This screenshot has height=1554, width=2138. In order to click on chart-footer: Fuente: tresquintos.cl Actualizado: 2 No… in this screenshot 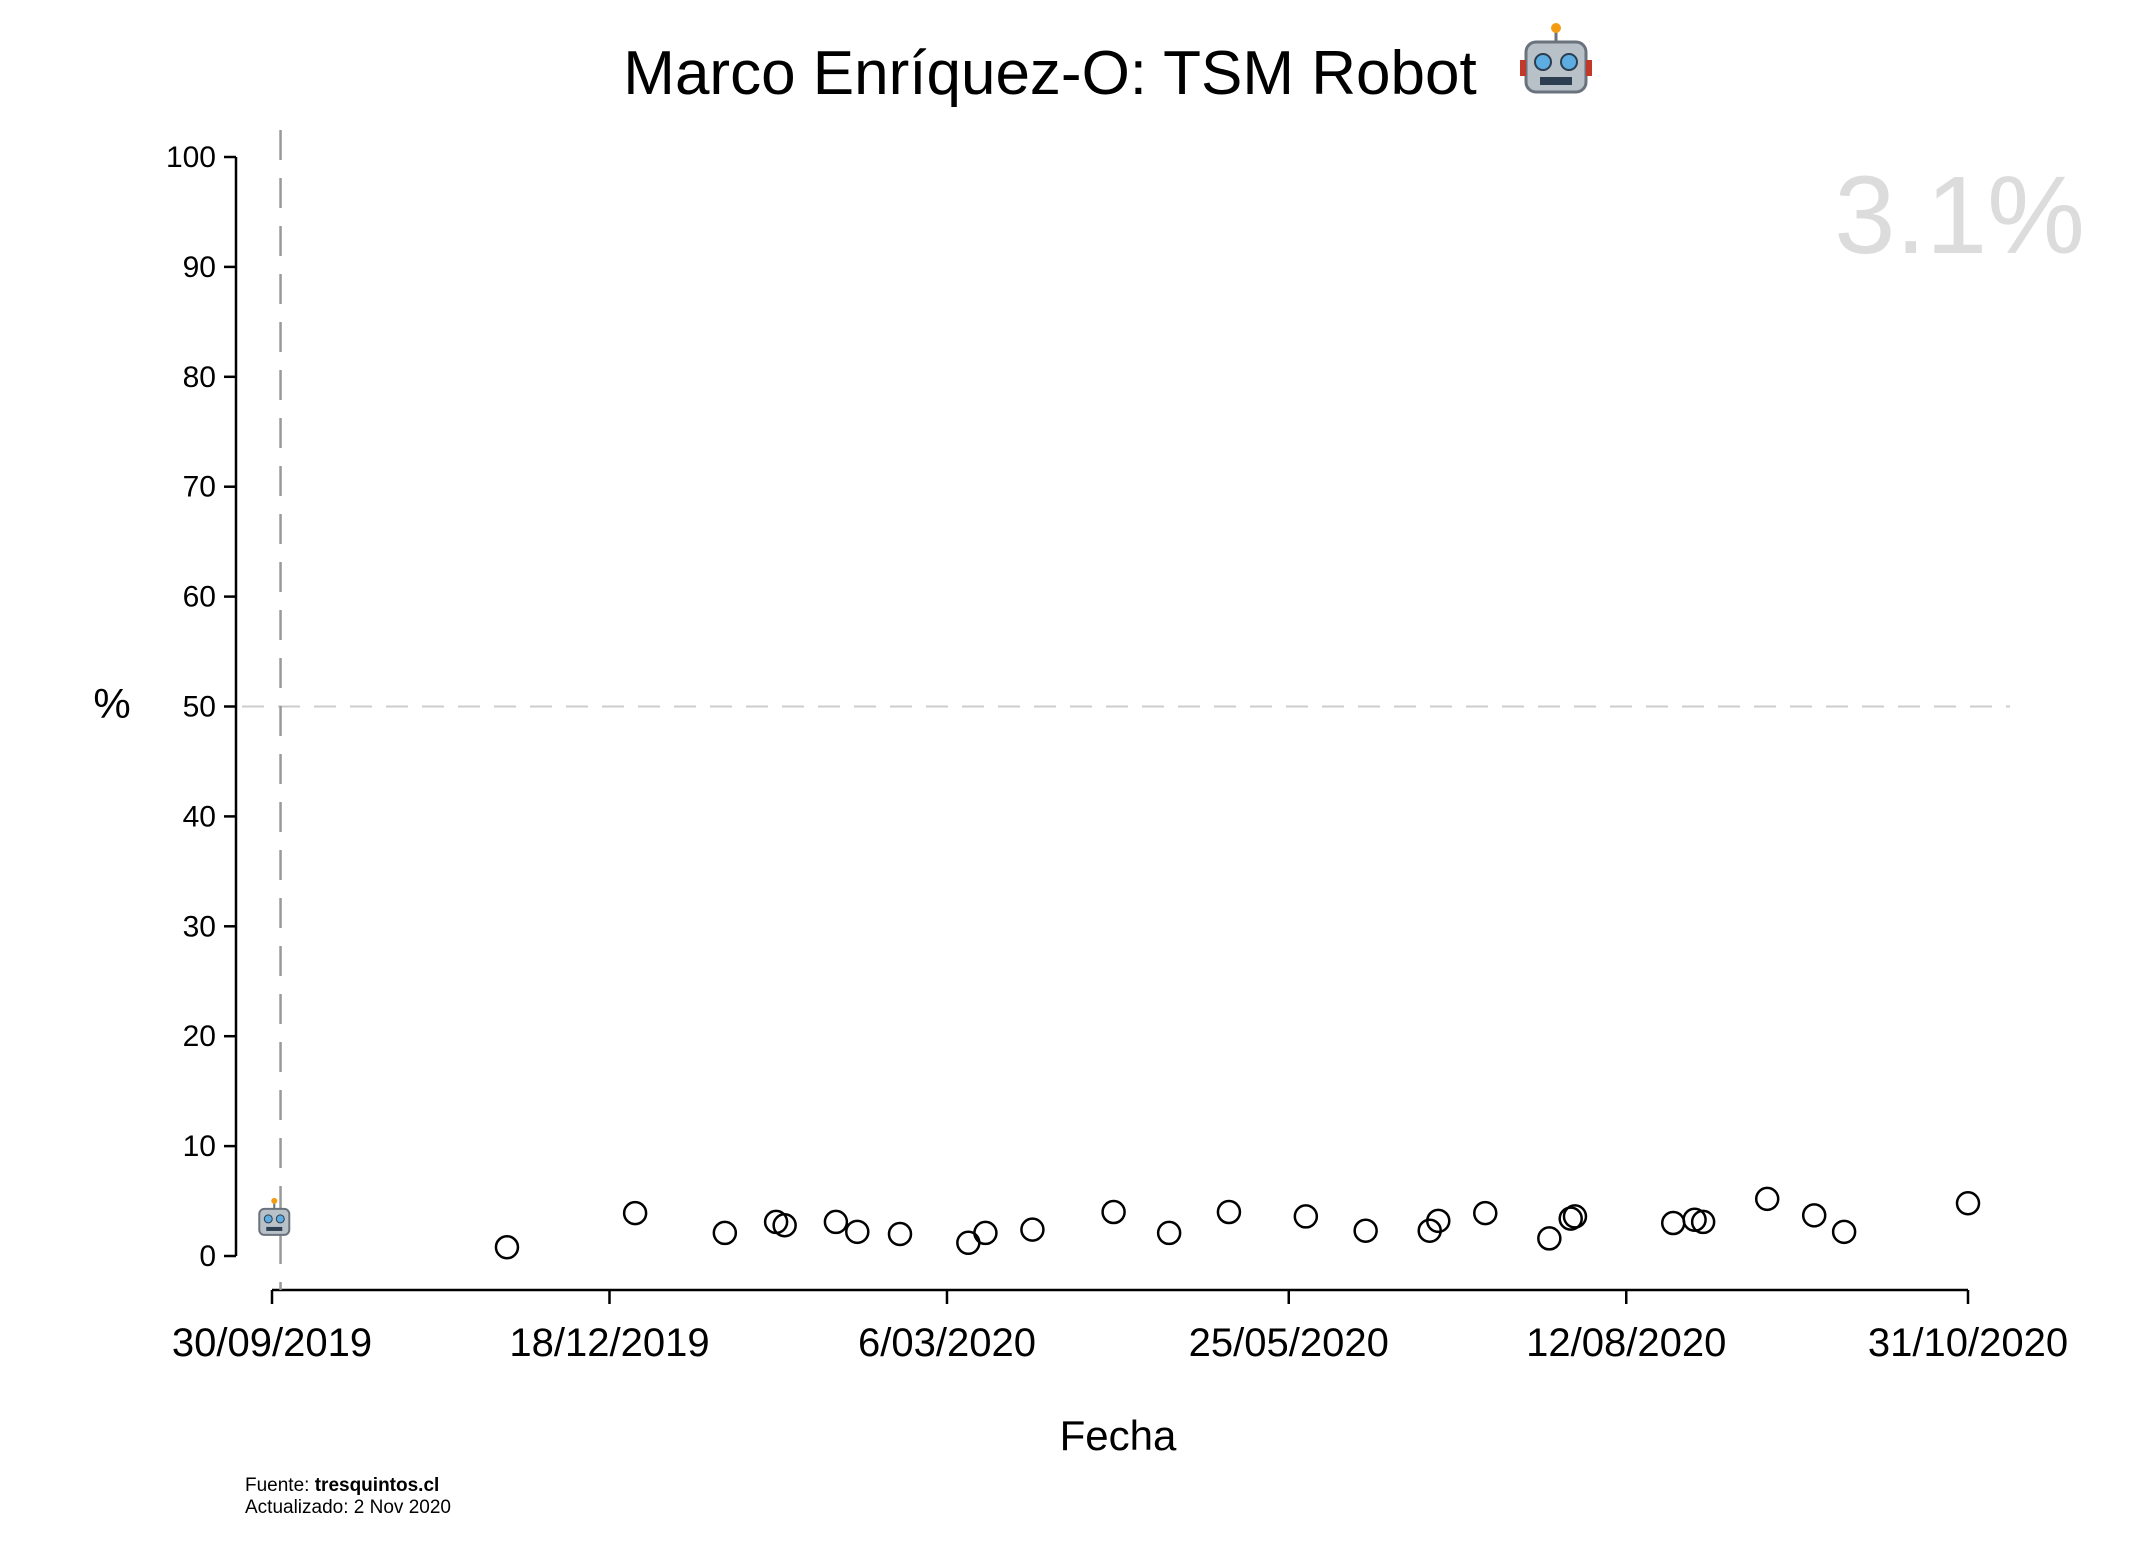, I will do `click(348, 1497)`.